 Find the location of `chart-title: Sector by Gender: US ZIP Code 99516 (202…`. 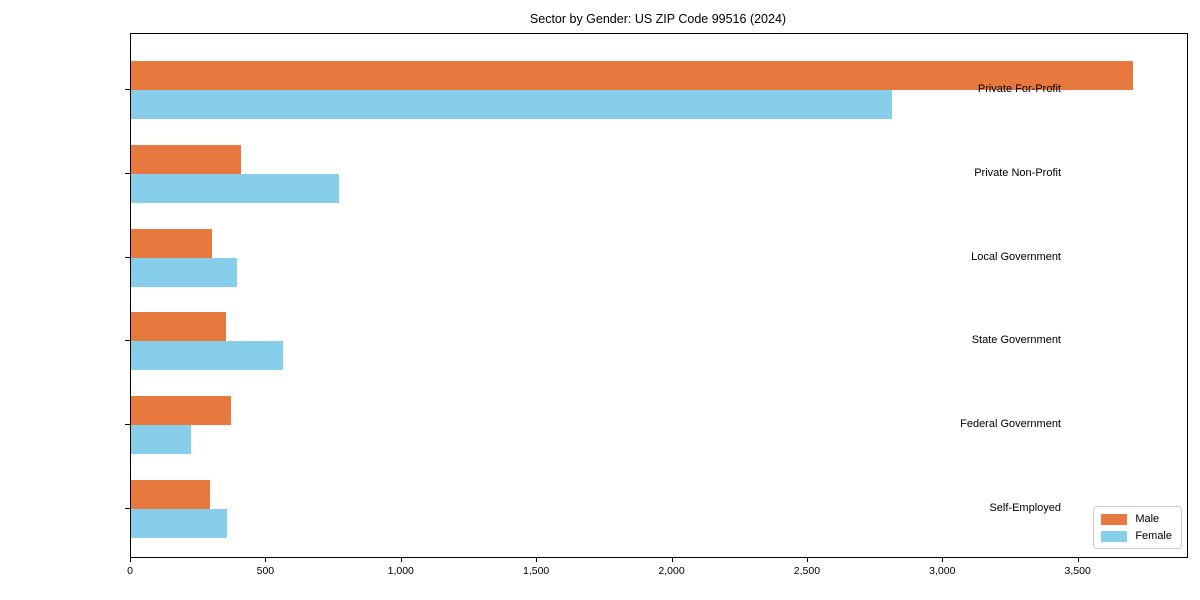

chart-title: Sector by Gender: US ZIP Code 99516 (202… is located at coordinates (658, 19).